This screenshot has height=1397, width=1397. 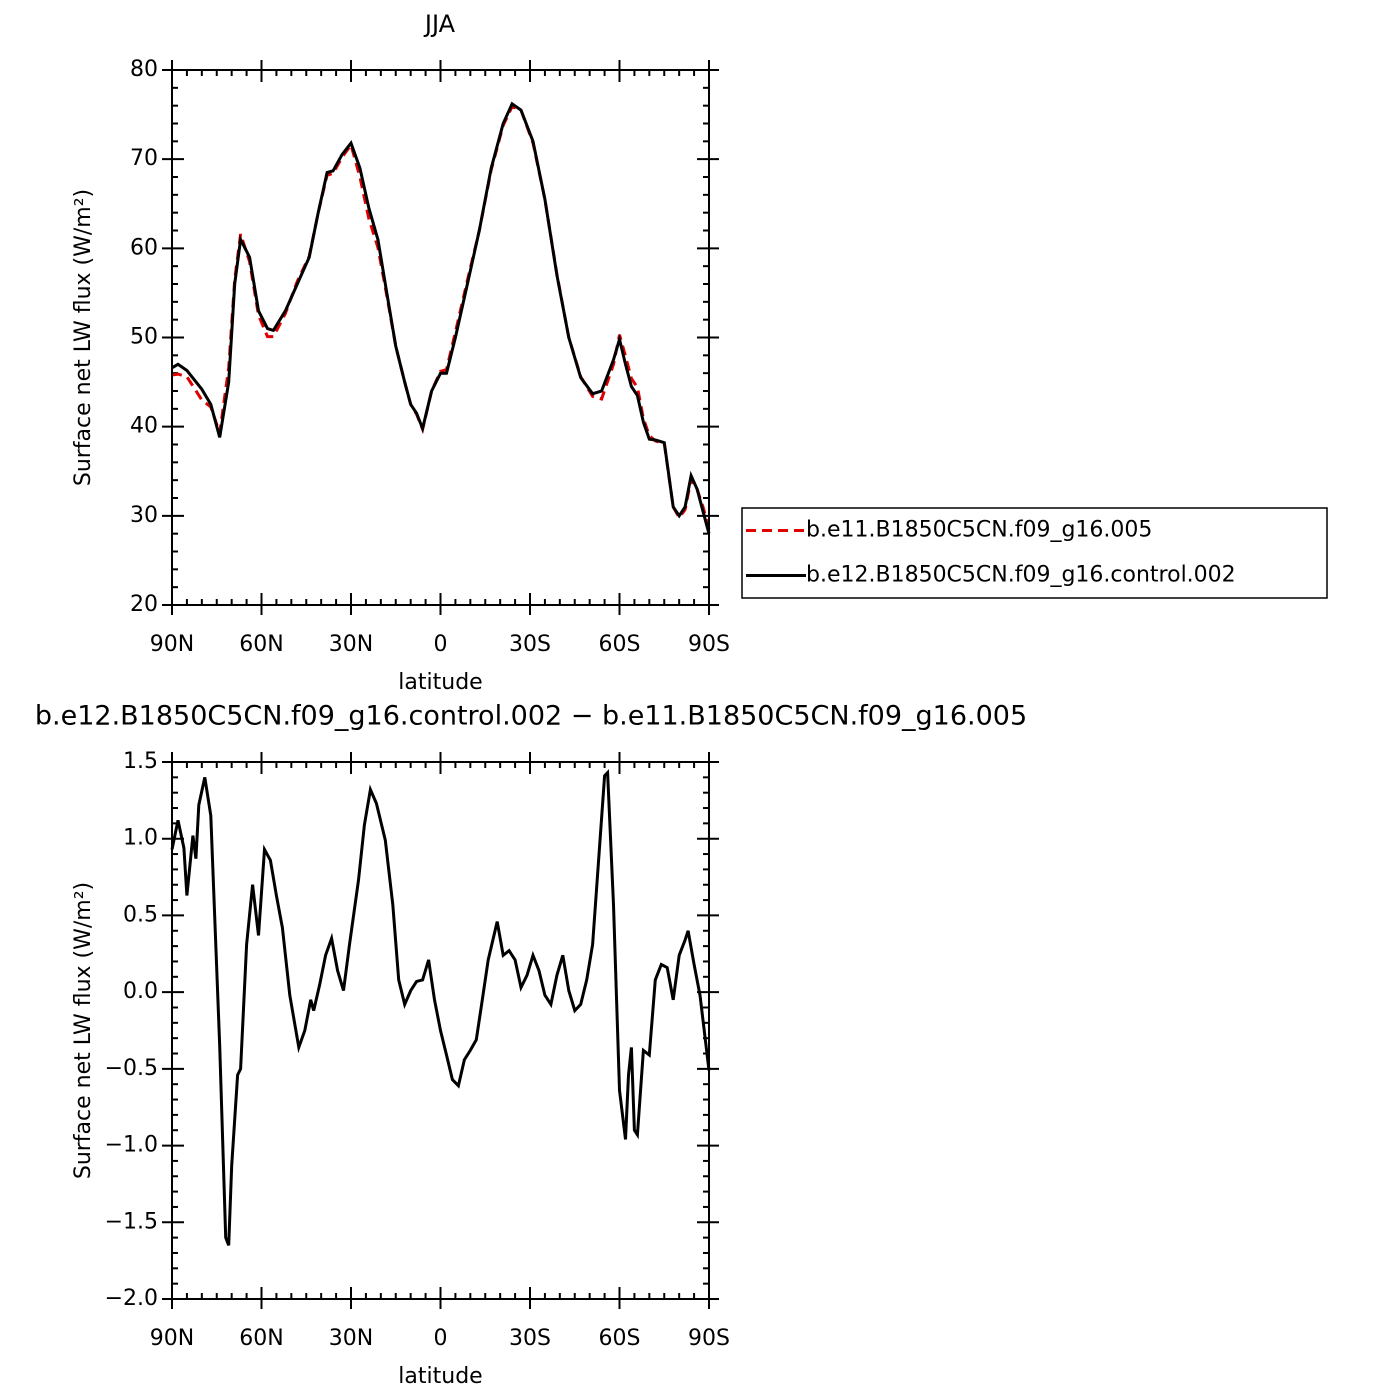 What do you see at coordinates (1034, 553) in the screenshot?
I see `legend-box` at bounding box center [1034, 553].